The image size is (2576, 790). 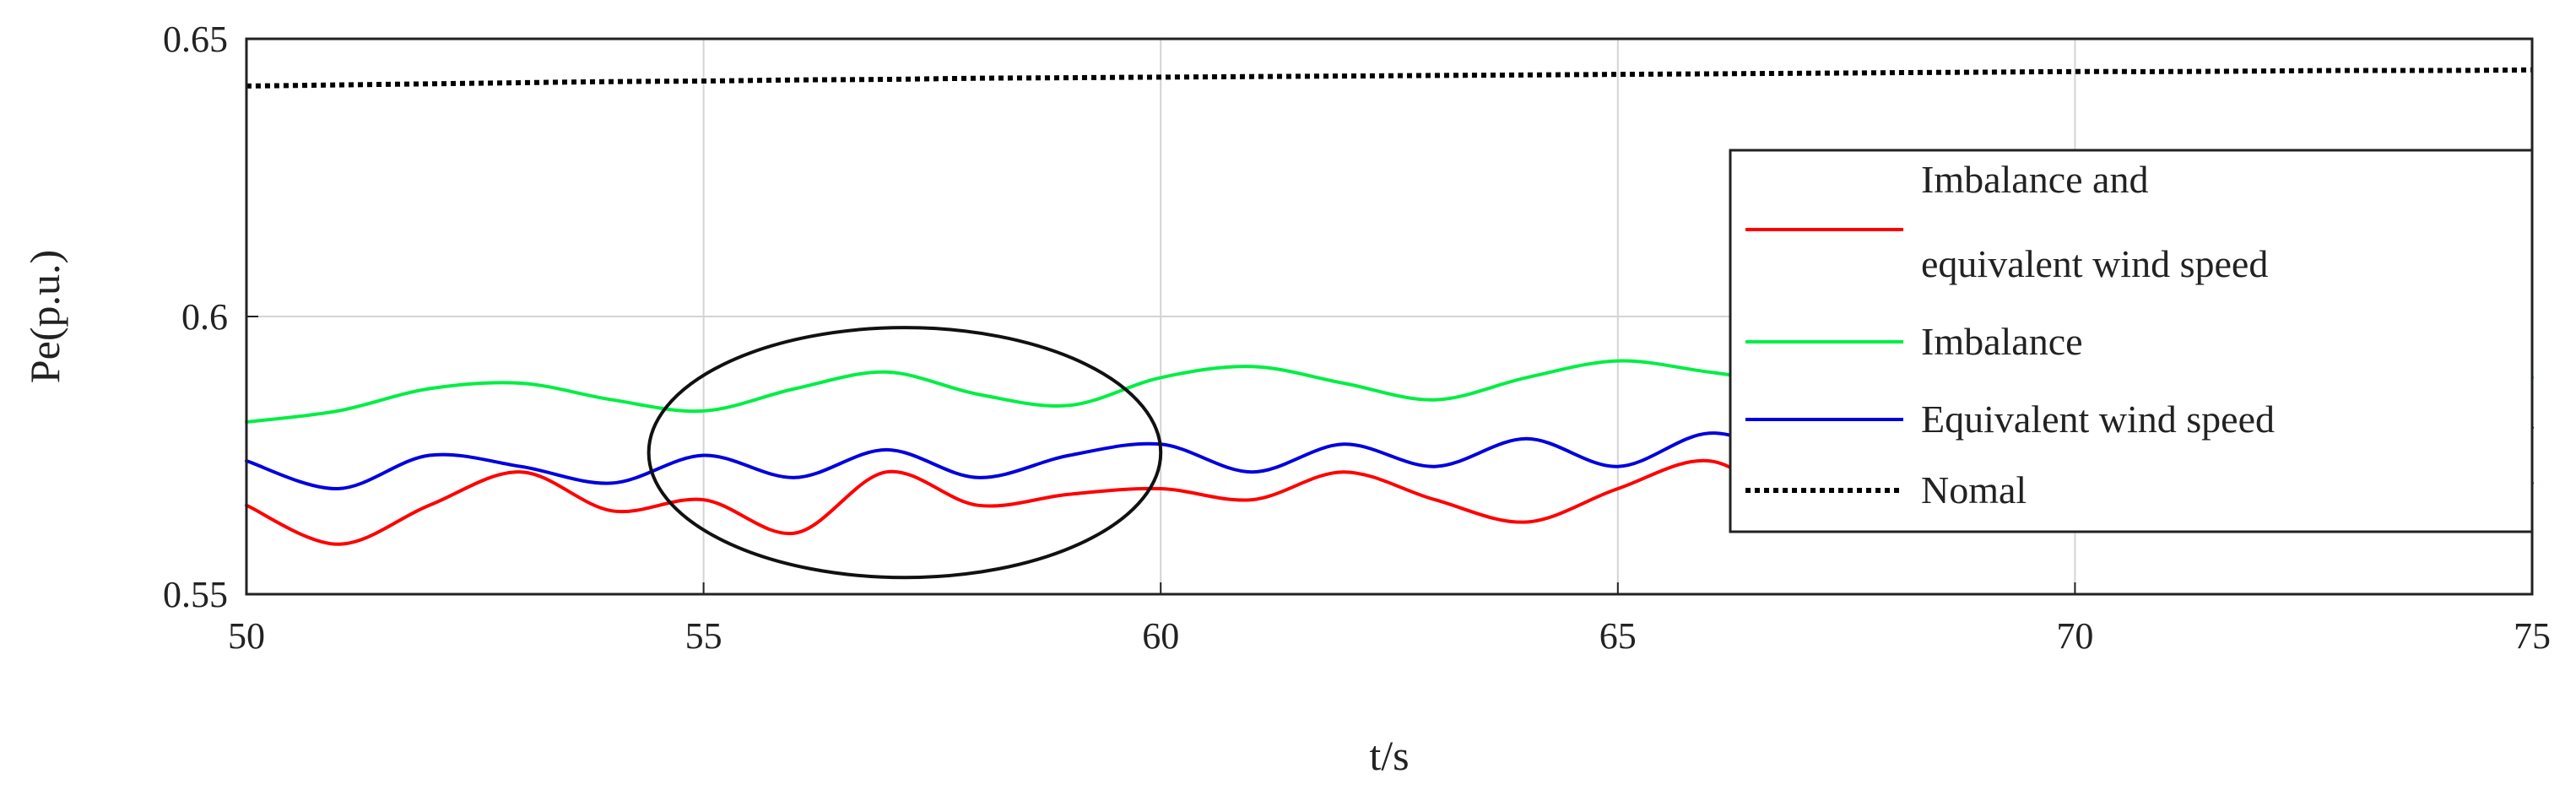 I want to click on x-tick-label: 55, so click(x=703, y=636).